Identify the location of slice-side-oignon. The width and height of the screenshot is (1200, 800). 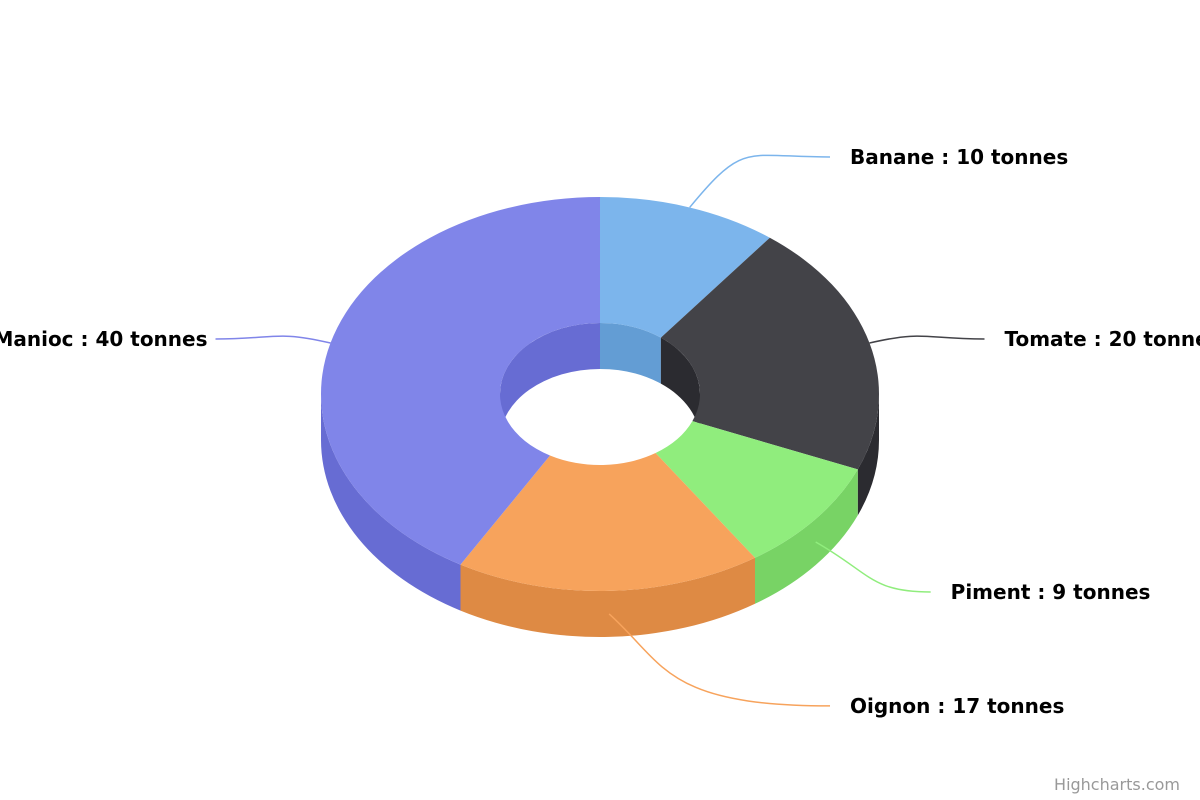
(607, 597).